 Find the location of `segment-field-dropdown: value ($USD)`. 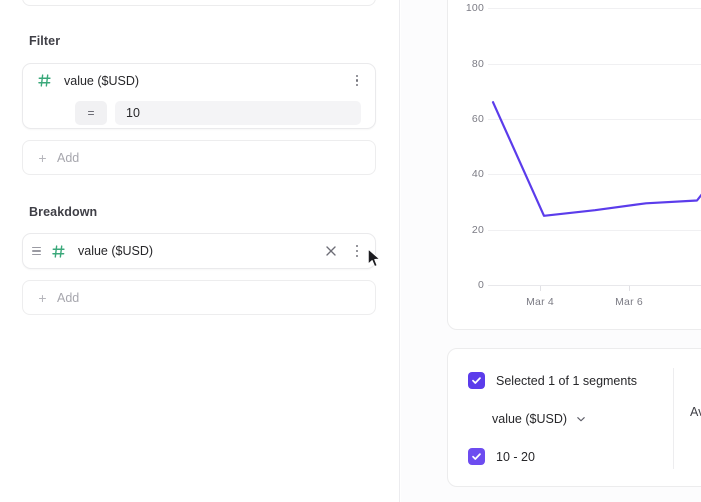

segment-field-dropdown: value ($USD) is located at coordinates (539, 419).